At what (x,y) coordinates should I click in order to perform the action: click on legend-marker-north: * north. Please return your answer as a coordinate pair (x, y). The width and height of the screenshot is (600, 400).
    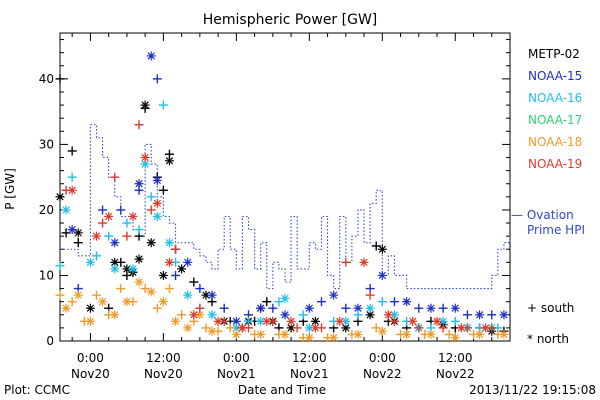
    Looking at the image, I should click on (548, 339).